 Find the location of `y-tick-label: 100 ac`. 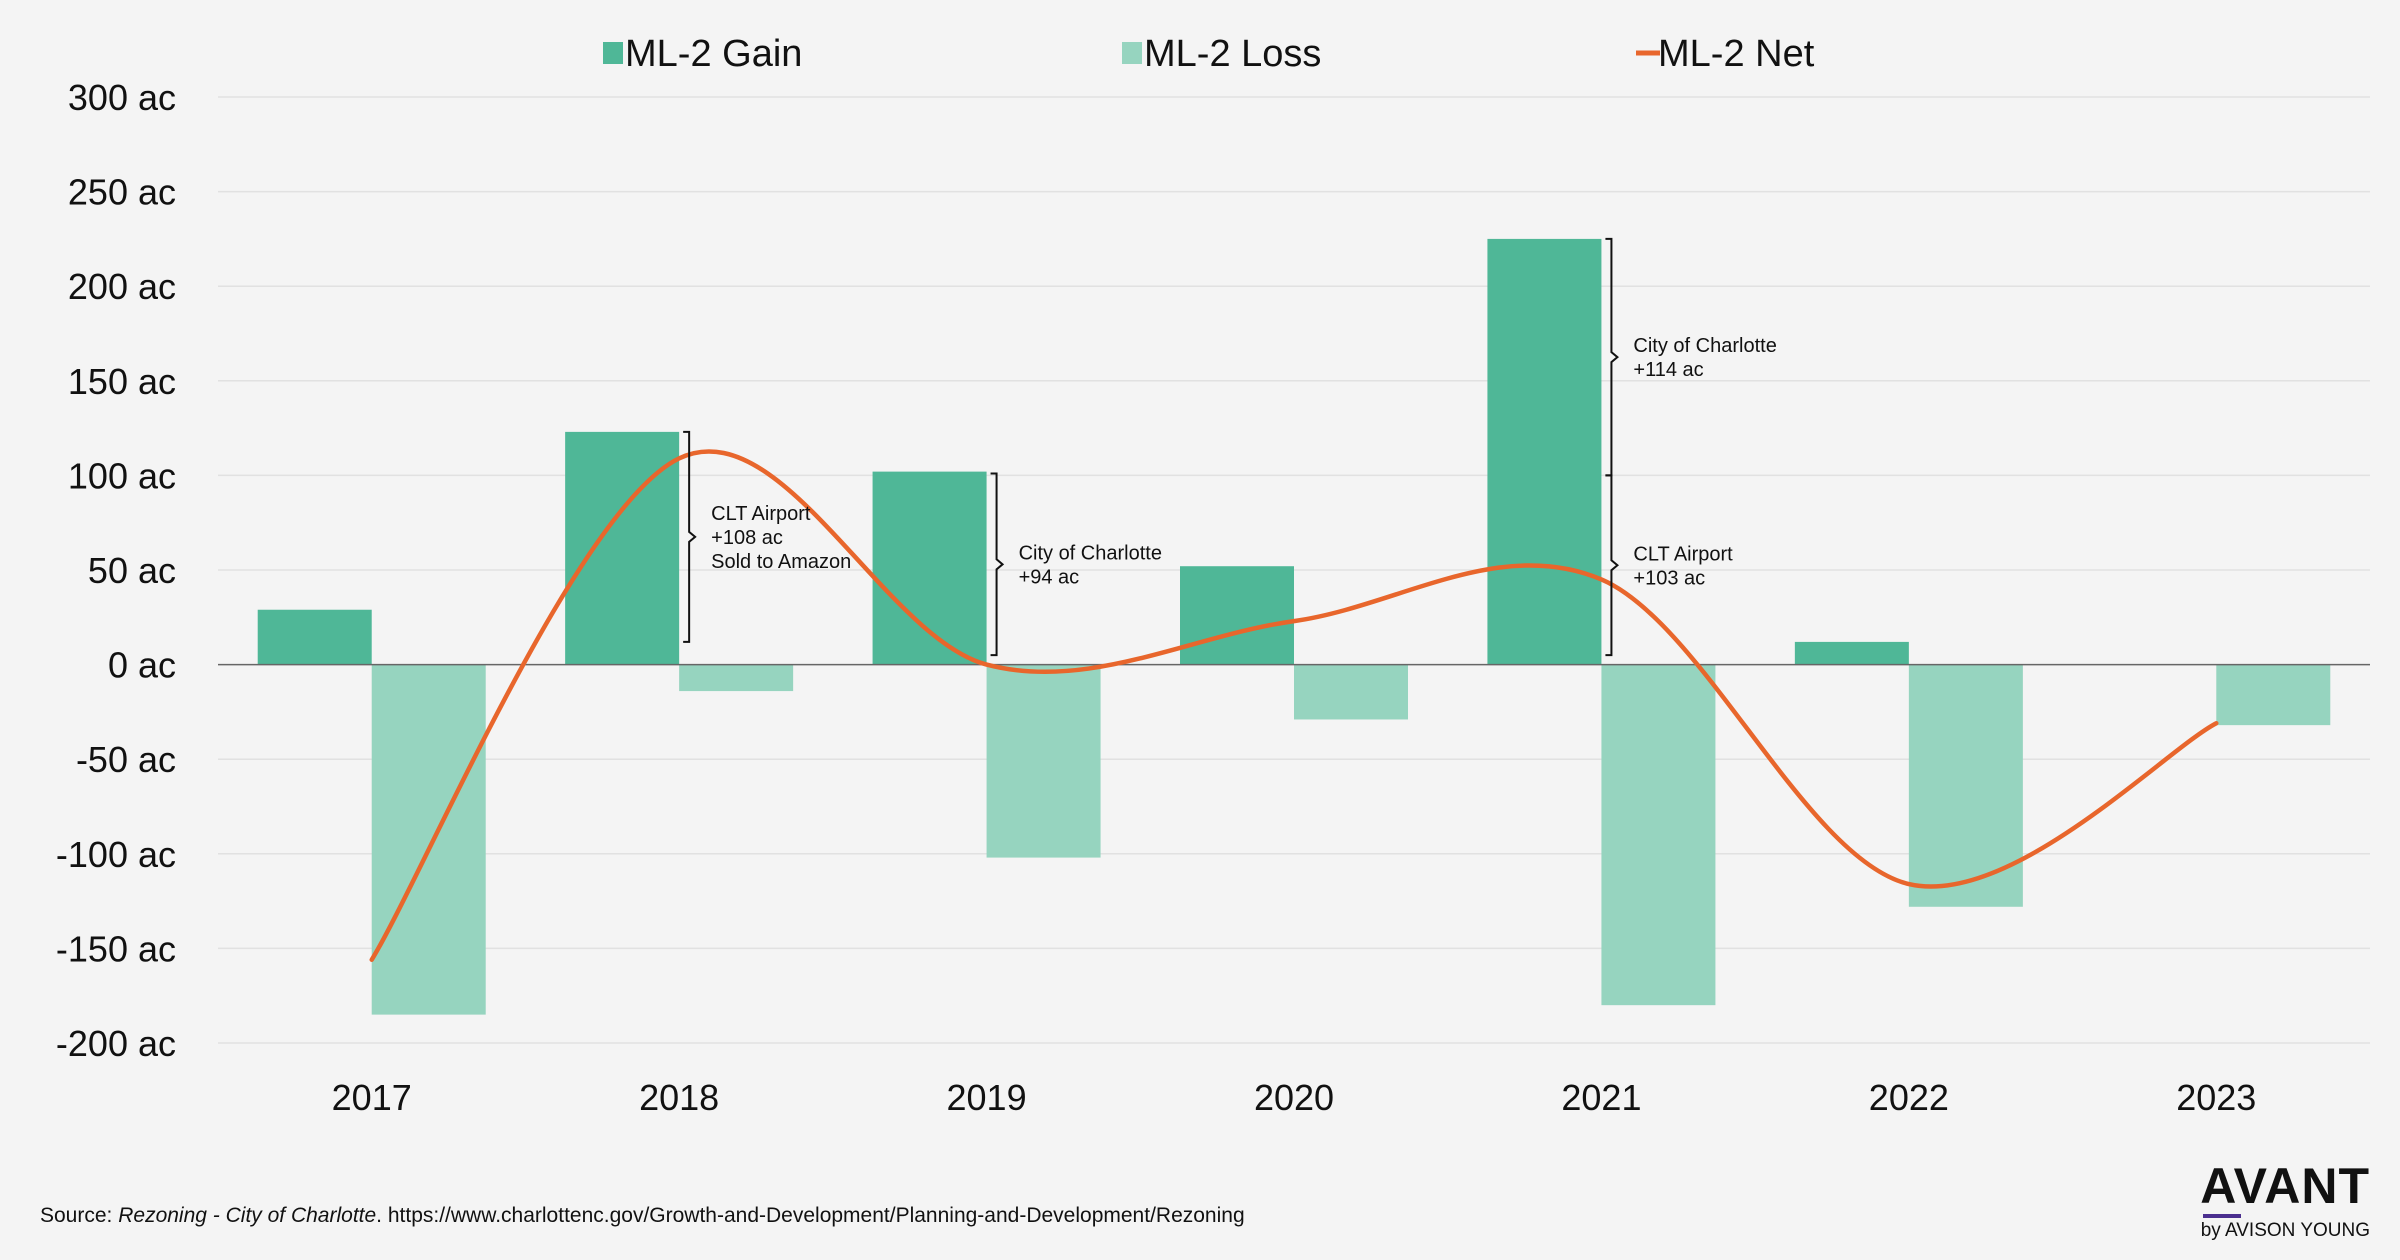

y-tick-label: 100 ac is located at coordinates (122, 475).